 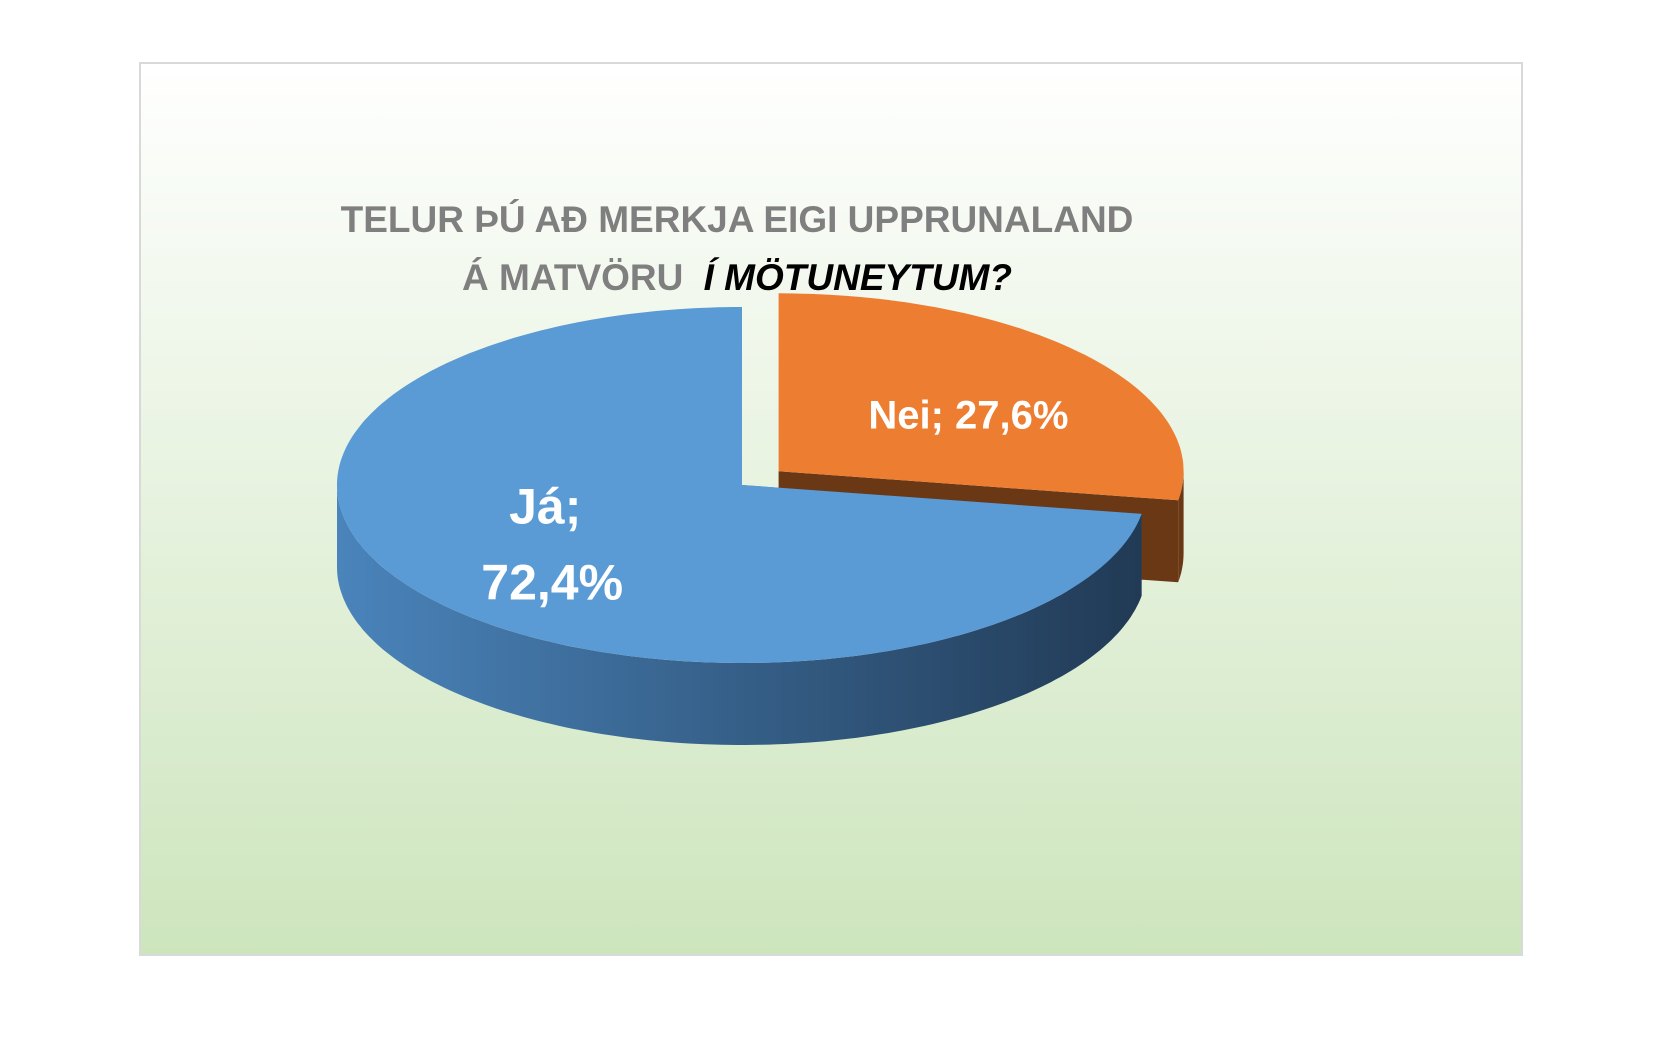 I want to click on slice, so click(x=981, y=397).